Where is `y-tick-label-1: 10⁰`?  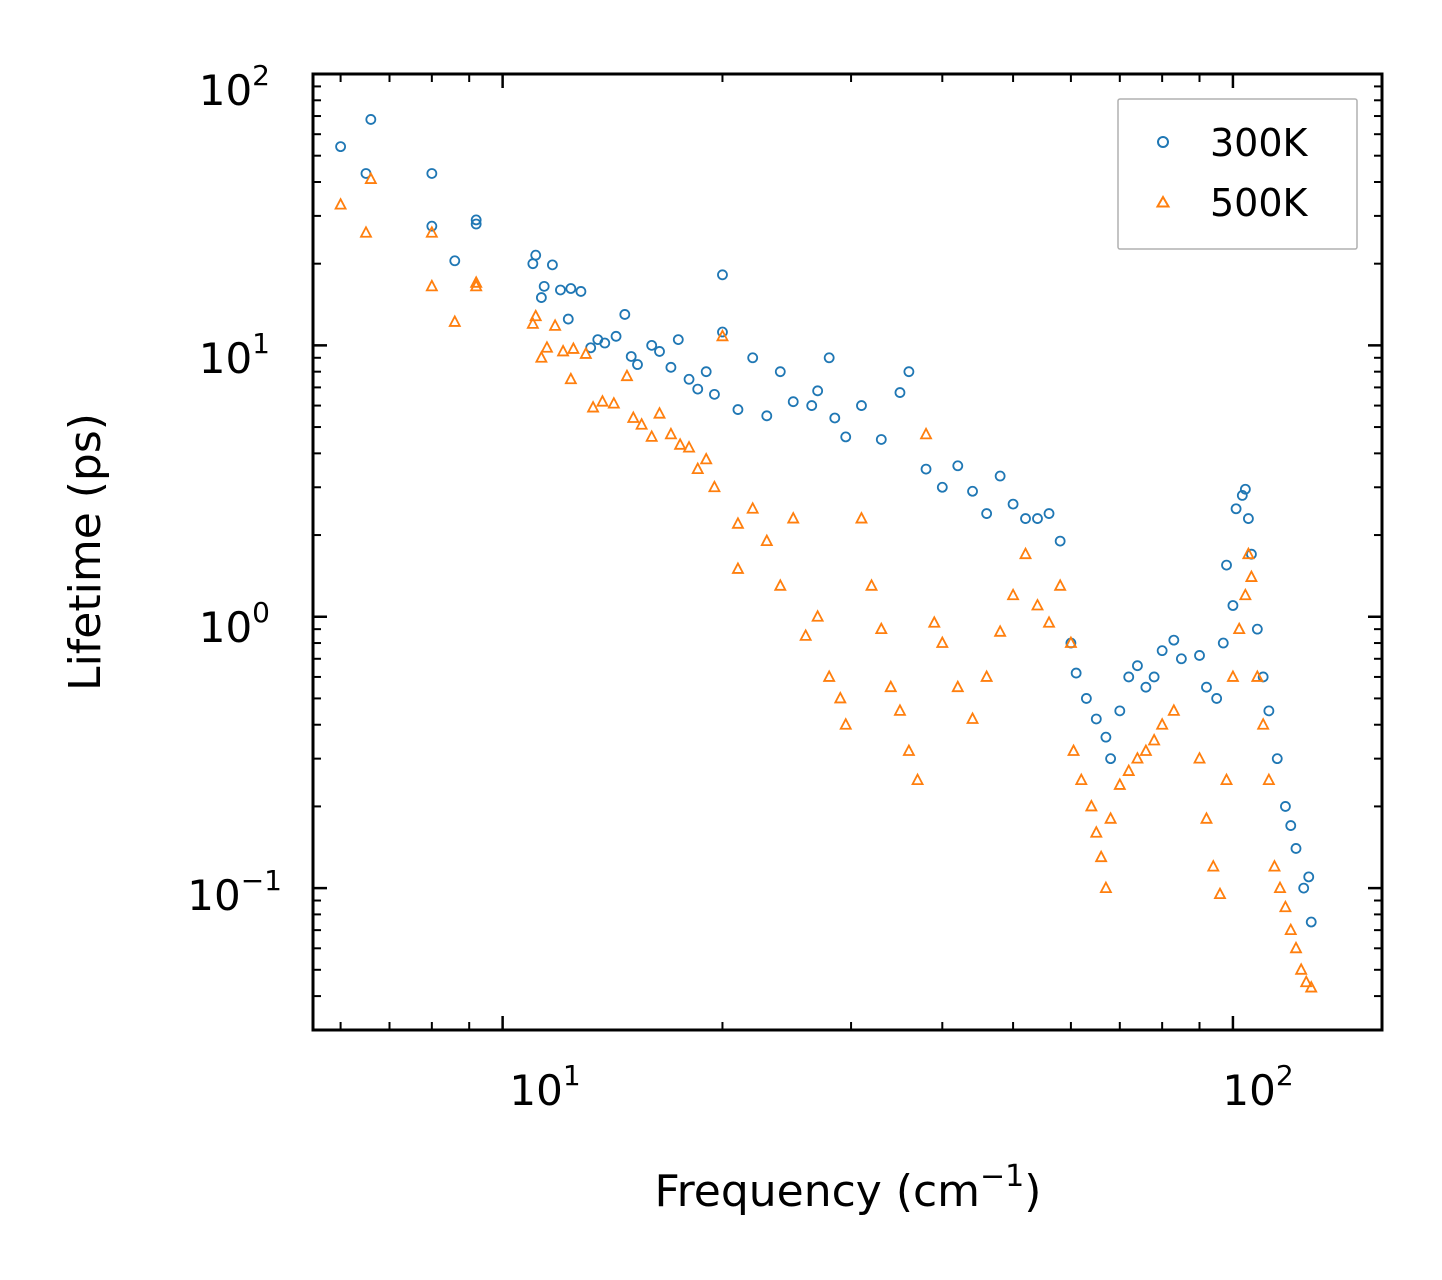
y-tick-label-1: 10⁰ is located at coordinates (234, 624).